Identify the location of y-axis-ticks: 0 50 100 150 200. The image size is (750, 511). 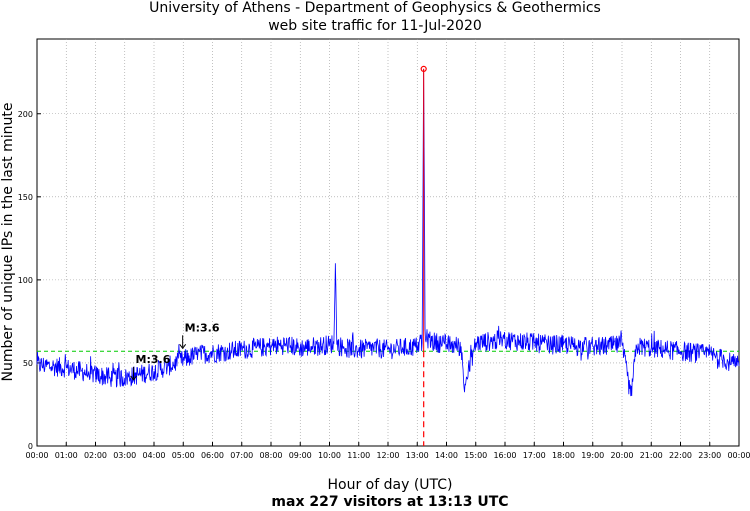
(29, 280).